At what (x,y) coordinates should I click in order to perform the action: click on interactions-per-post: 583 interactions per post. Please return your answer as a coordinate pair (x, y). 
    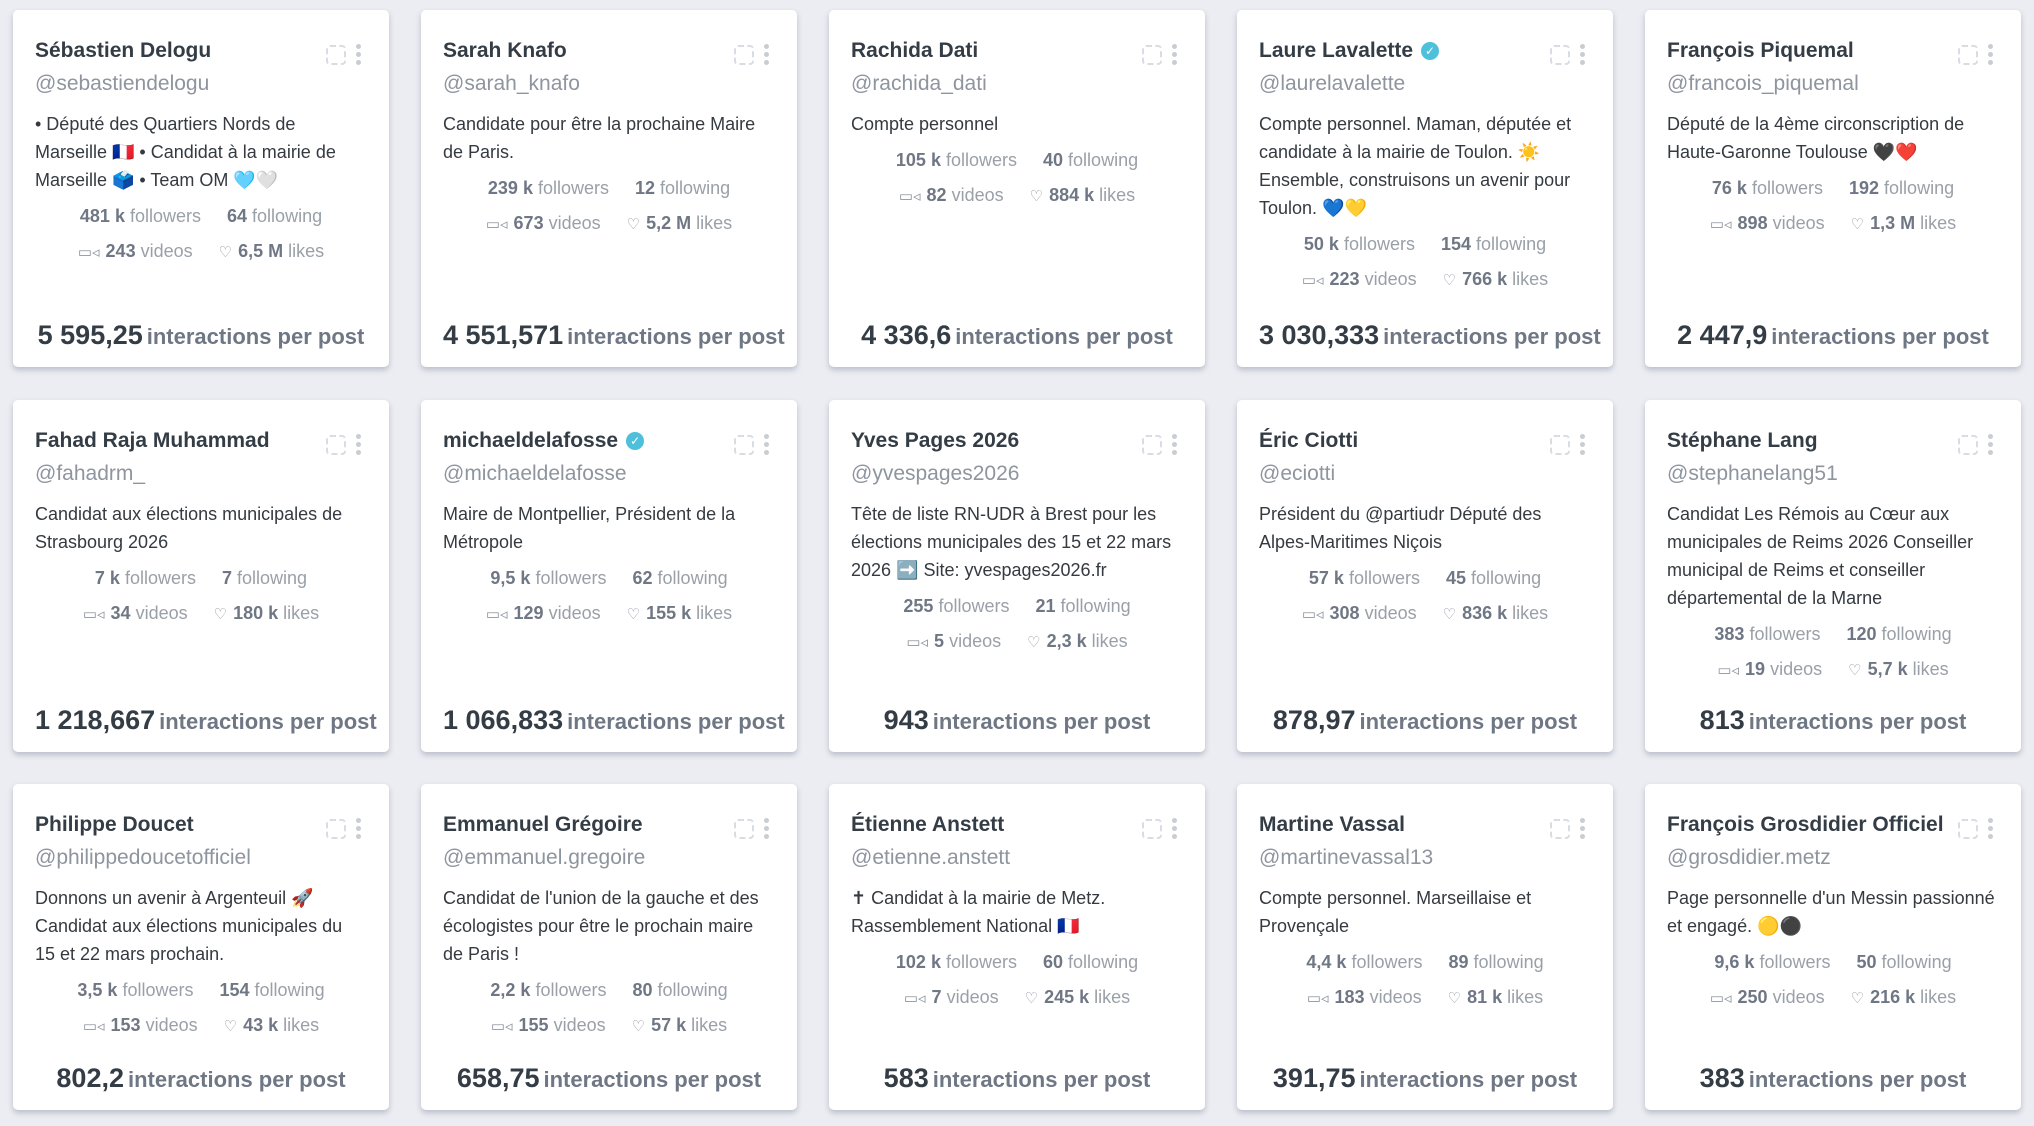
    Looking at the image, I should click on (1017, 1078).